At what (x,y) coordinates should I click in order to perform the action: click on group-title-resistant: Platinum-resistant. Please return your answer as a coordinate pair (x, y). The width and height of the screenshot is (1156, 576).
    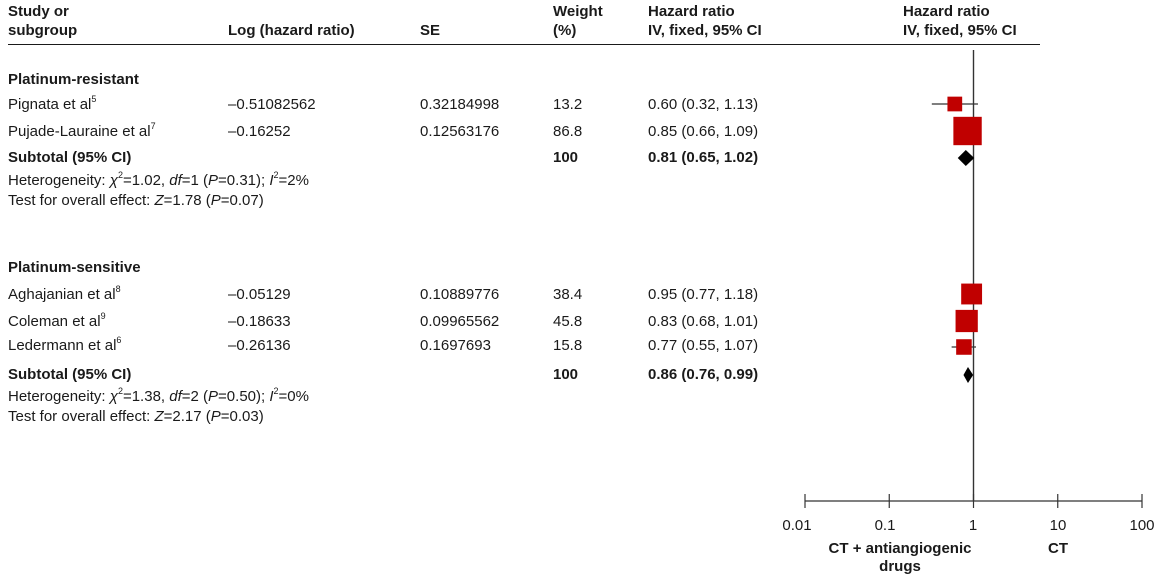
    Looking at the image, I should click on (73, 79).